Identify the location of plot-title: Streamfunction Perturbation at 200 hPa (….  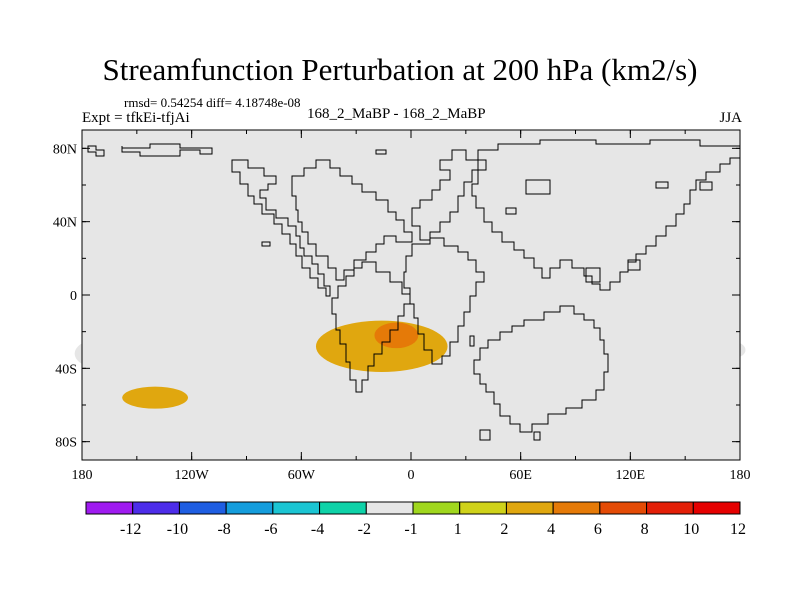
(400, 69).